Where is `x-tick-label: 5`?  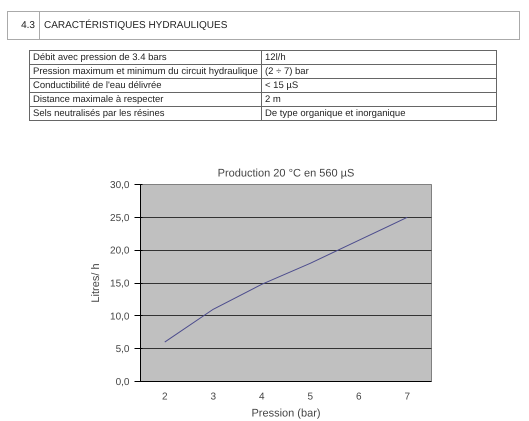 x-tick-label: 5 is located at coordinates (310, 397).